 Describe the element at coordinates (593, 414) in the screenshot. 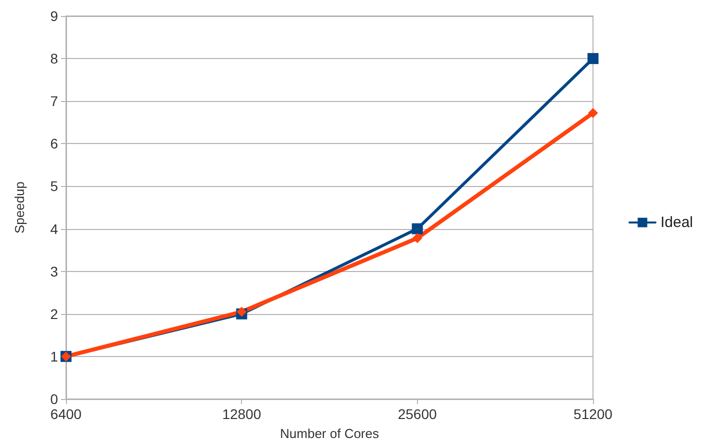

I see `x-tick-label: 51200` at that location.